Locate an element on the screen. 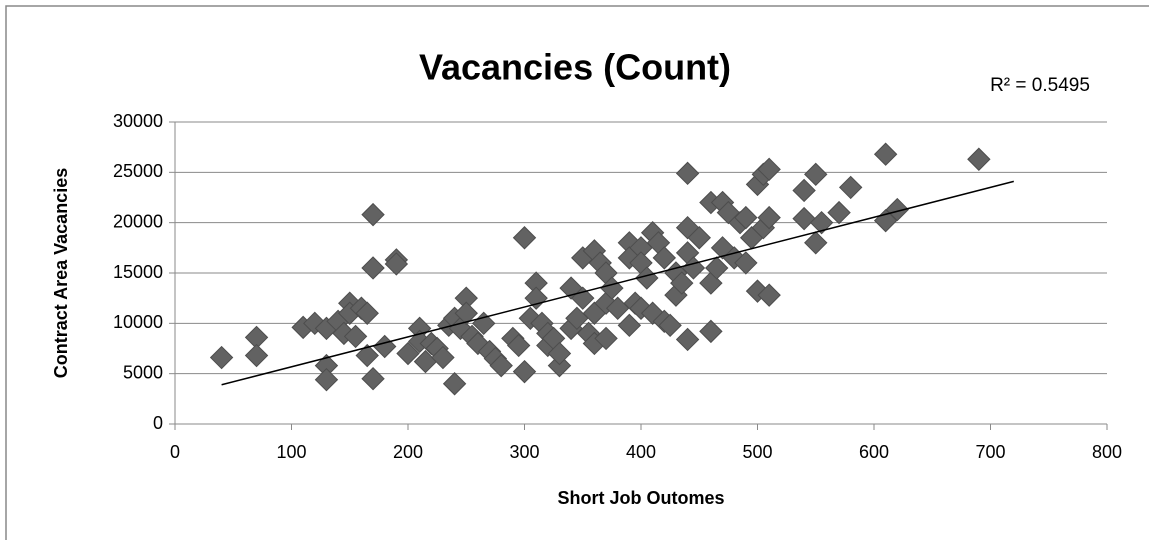 The height and width of the screenshot is (540, 1149). x-tick-label: 400 is located at coordinates (641, 452).